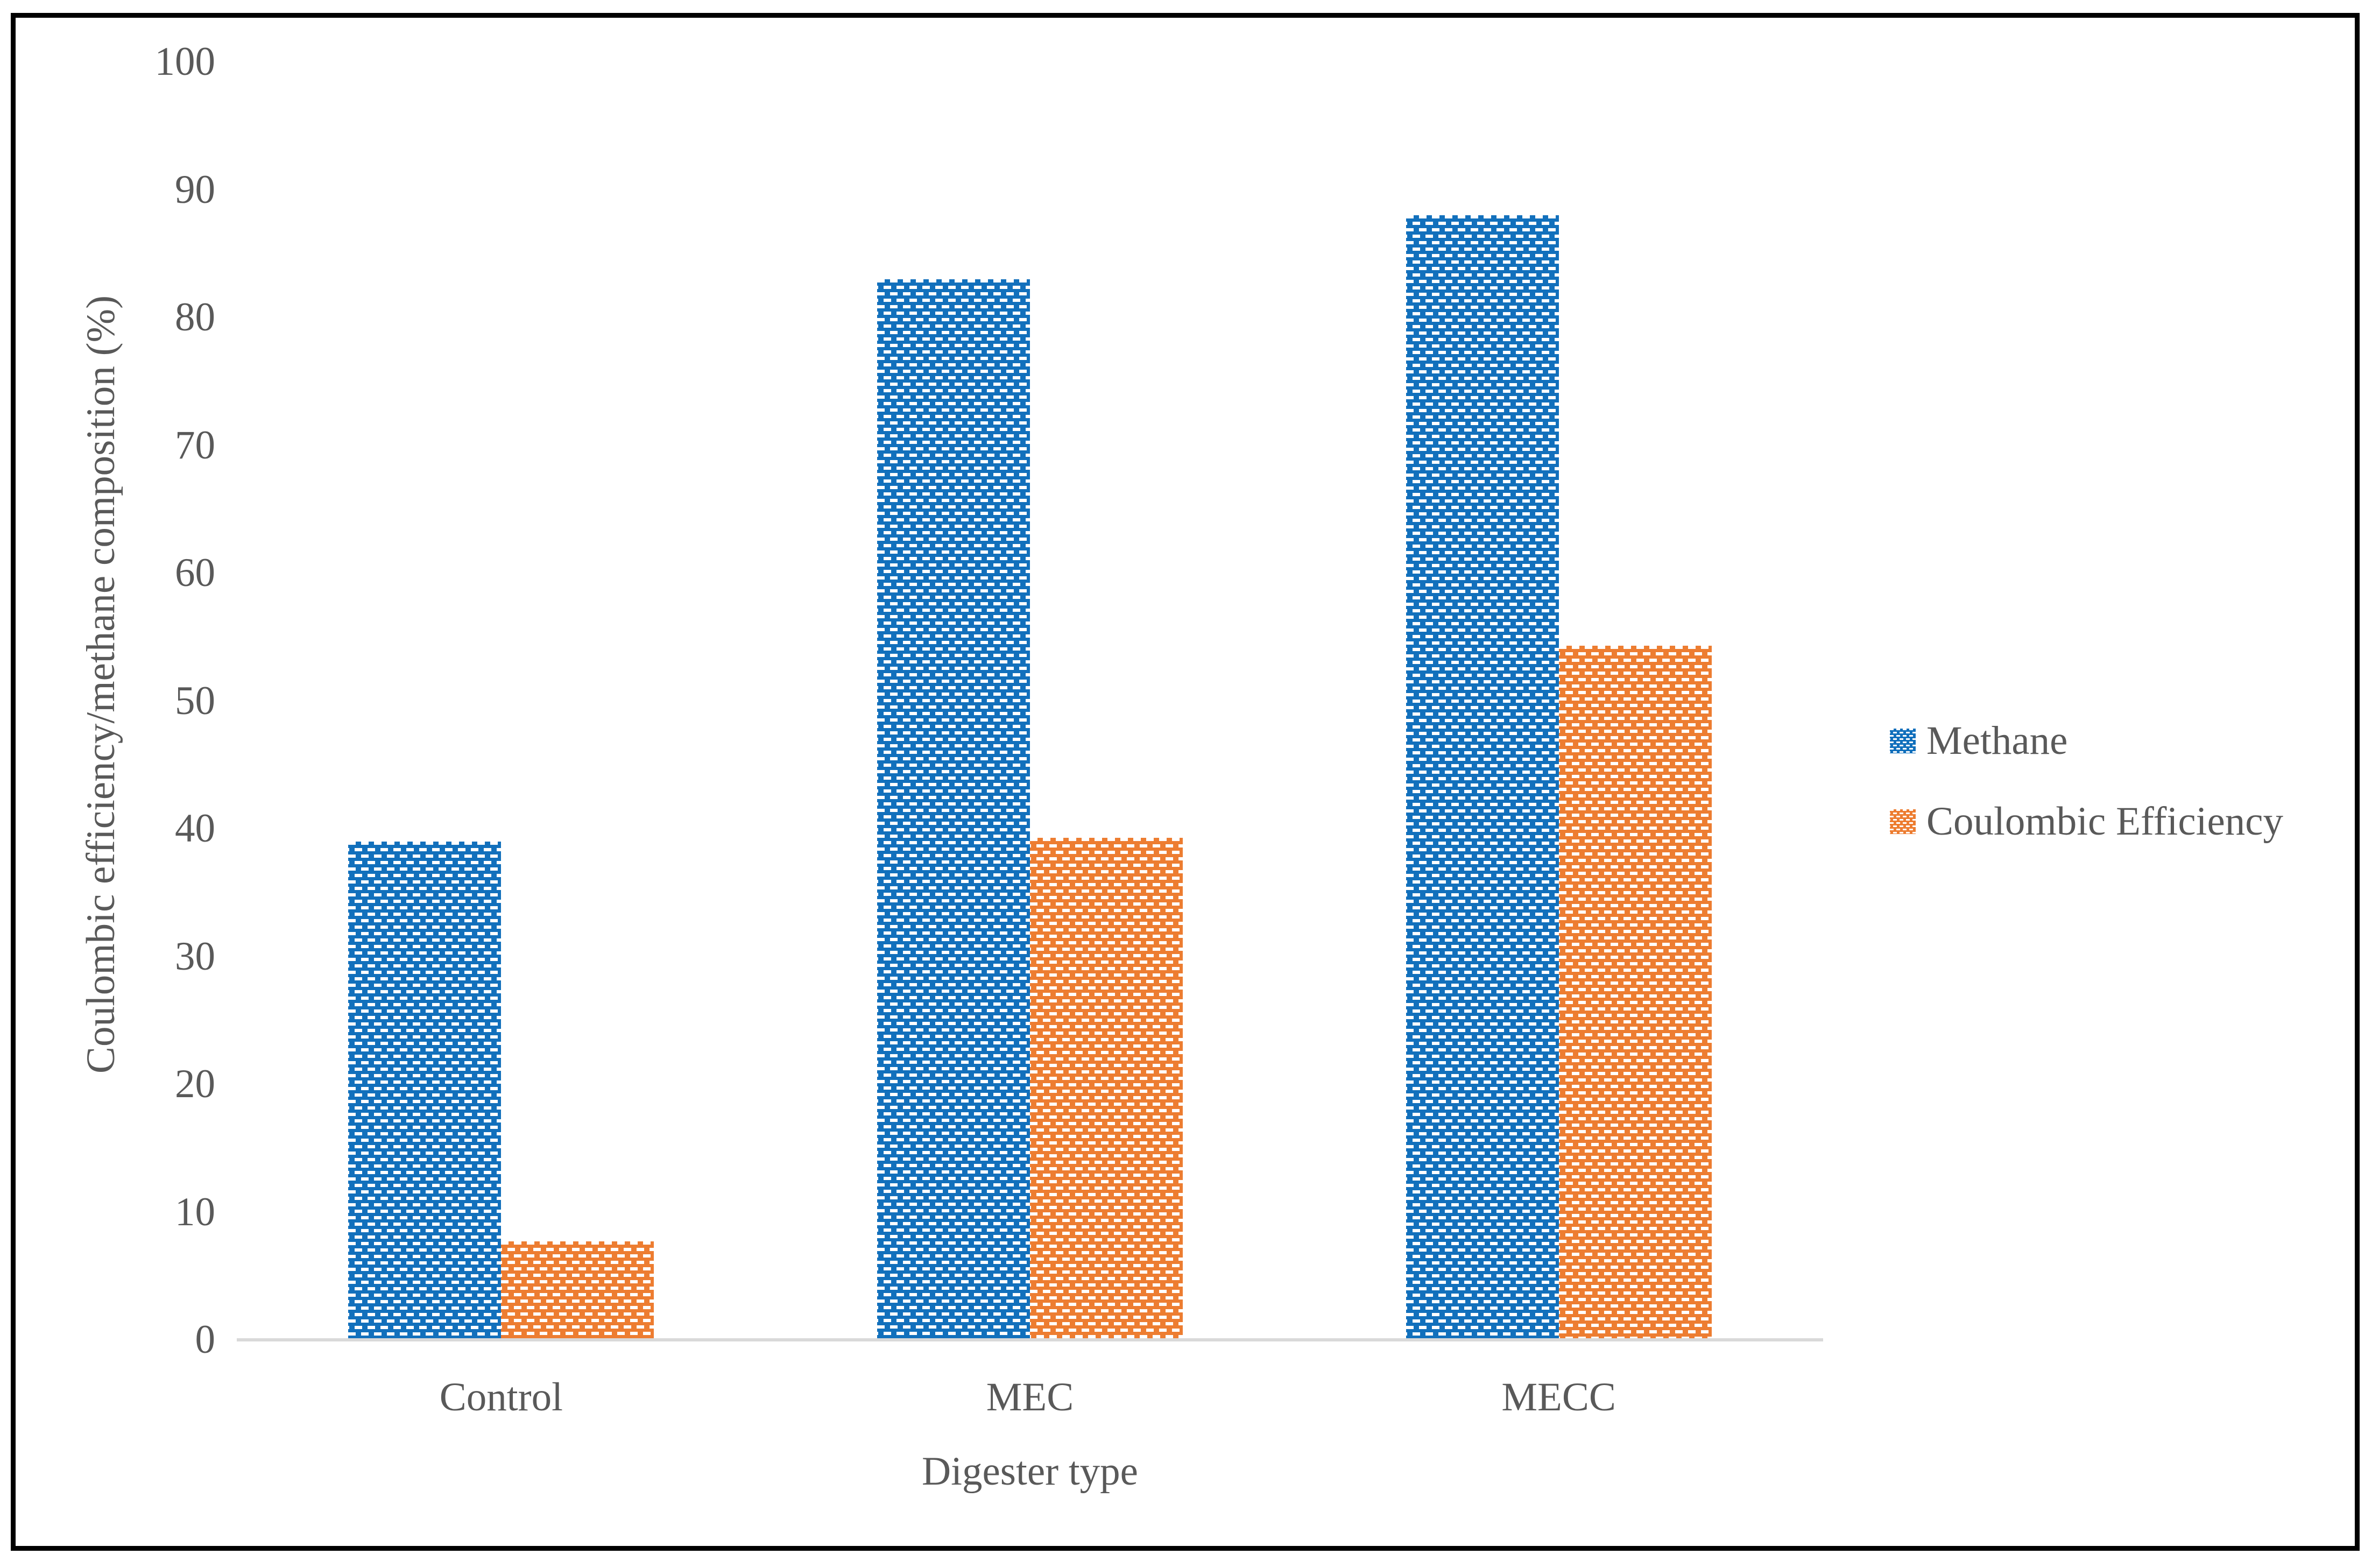 The width and height of the screenshot is (2379, 1568). What do you see at coordinates (195, 445) in the screenshot?
I see `y-tick-label-70: 70` at bounding box center [195, 445].